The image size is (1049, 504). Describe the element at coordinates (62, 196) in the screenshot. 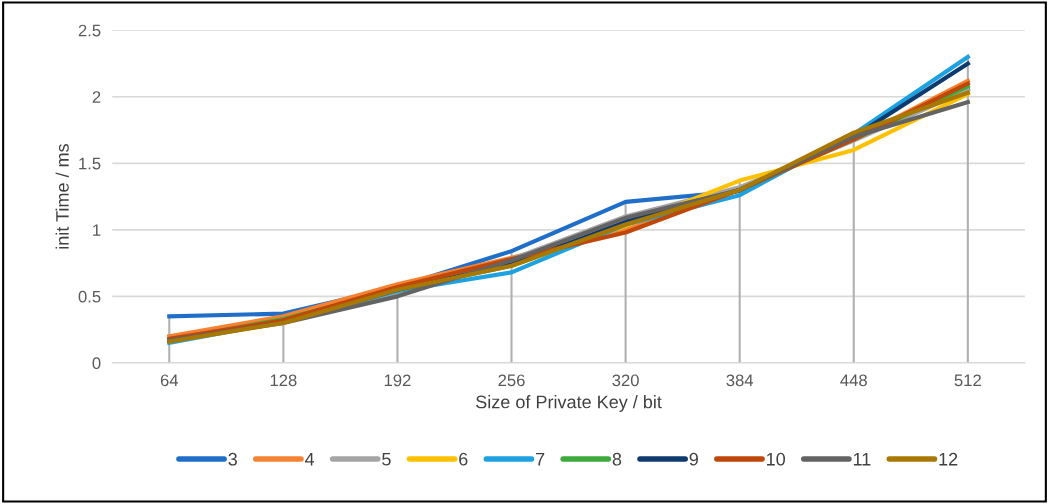

I see `y-axis-title: init Time / ms` at that location.